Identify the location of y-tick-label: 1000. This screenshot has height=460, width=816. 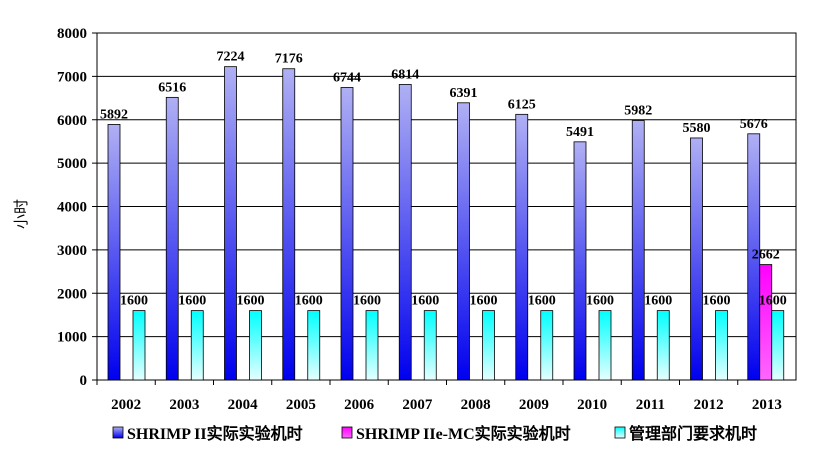
(72, 338).